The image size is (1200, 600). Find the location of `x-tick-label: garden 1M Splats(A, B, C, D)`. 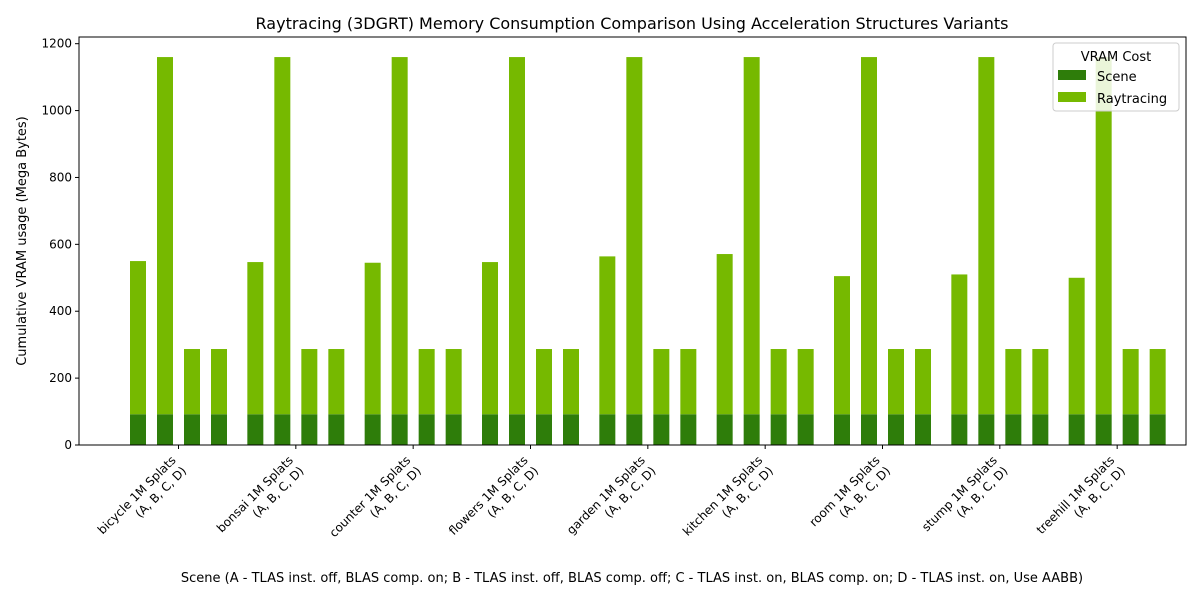

x-tick-label: garden 1M Splats(A, B, C, D) is located at coordinates (611, 500).